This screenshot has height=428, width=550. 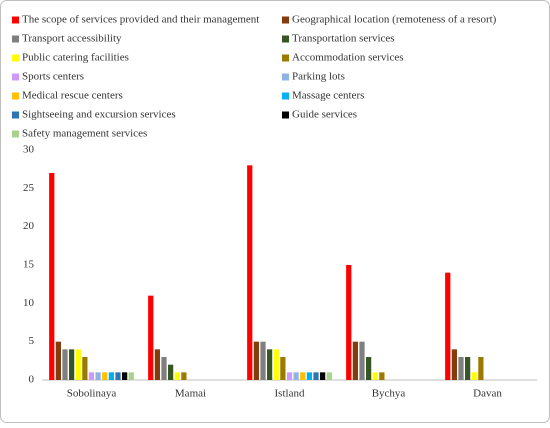 What do you see at coordinates (92, 394) in the screenshot?
I see `x-tick-label: Sobolinaya` at bounding box center [92, 394].